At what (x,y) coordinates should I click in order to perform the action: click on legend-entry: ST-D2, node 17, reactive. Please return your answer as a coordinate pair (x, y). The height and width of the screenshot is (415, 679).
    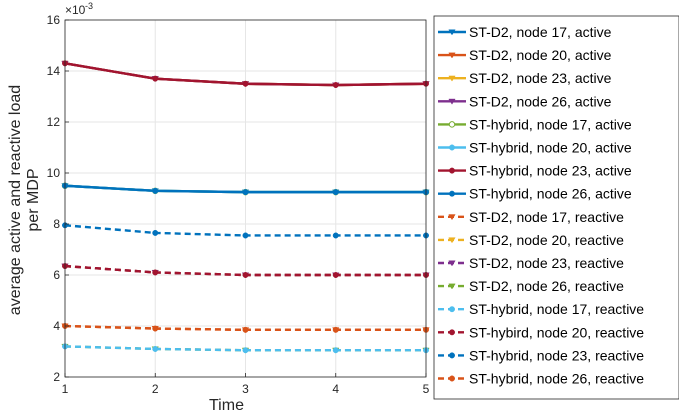
    Looking at the image, I should click on (531, 217).